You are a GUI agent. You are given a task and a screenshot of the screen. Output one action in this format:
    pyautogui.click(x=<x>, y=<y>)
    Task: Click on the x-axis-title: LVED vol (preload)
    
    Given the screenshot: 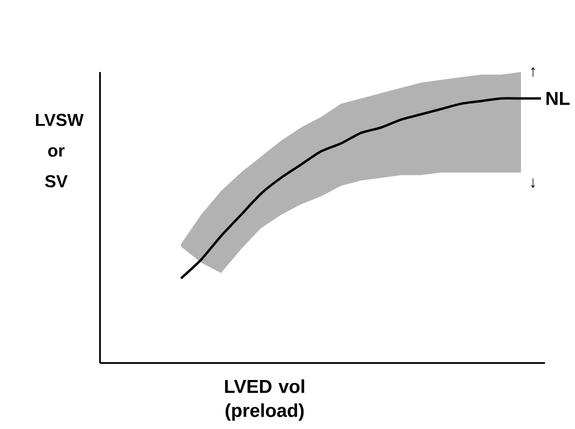 What is the action you would take?
    pyautogui.click(x=264, y=400)
    